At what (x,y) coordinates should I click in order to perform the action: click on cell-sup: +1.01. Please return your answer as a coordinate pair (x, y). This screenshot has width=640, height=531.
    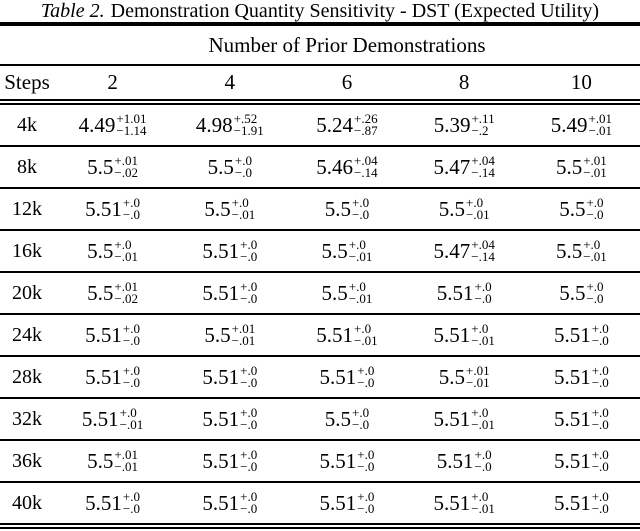
    Looking at the image, I should click on (131, 118).